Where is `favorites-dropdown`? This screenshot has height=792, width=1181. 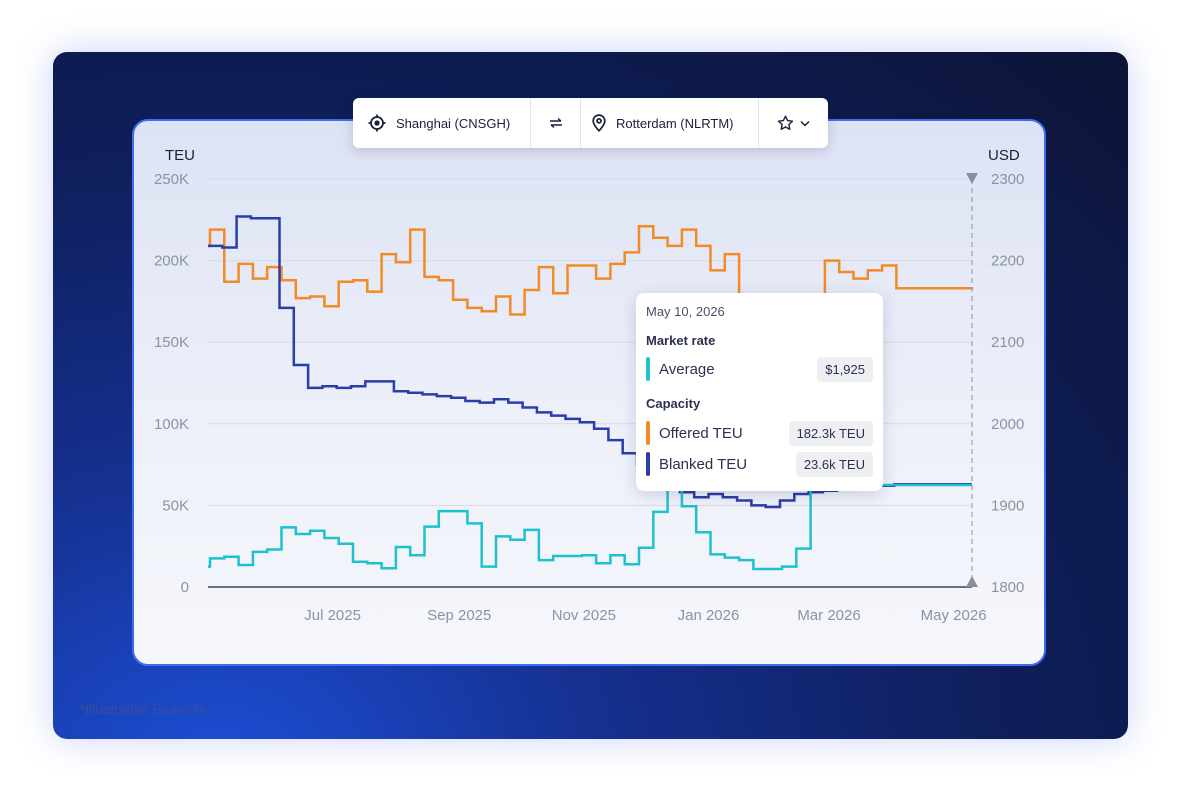 favorites-dropdown is located at coordinates (793, 123).